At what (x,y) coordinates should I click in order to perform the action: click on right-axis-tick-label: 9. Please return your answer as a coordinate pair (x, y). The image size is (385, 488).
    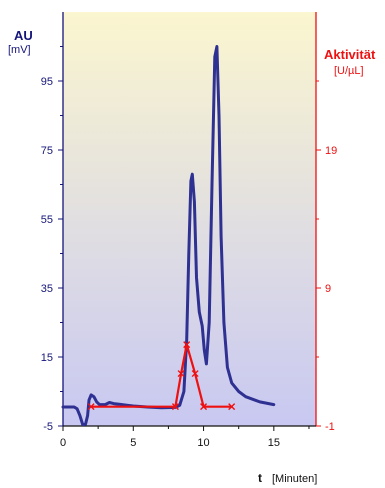
    Looking at the image, I should click on (328, 289).